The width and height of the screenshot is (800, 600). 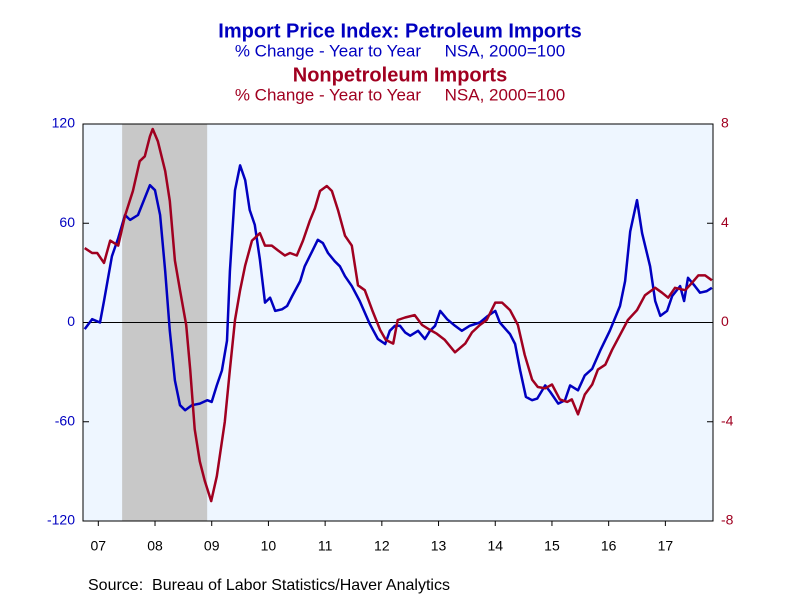 I want to click on x-tick-label: 13, so click(x=439, y=546).